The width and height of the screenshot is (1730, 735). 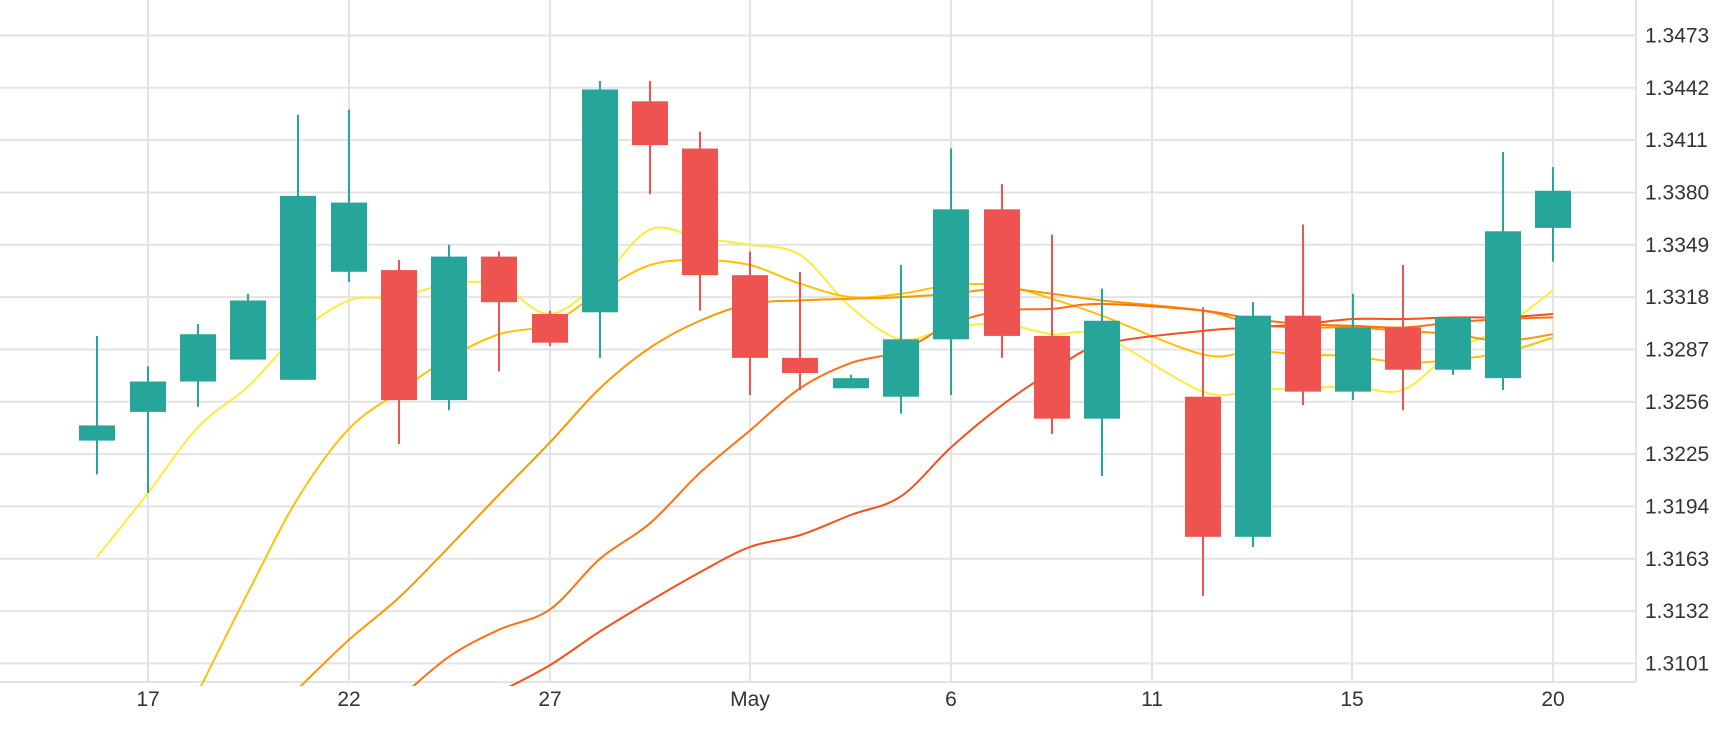 What do you see at coordinates (147, 699) in the screenshot?
I see `x-tick-label: 17` at bounding box center [147, 699].